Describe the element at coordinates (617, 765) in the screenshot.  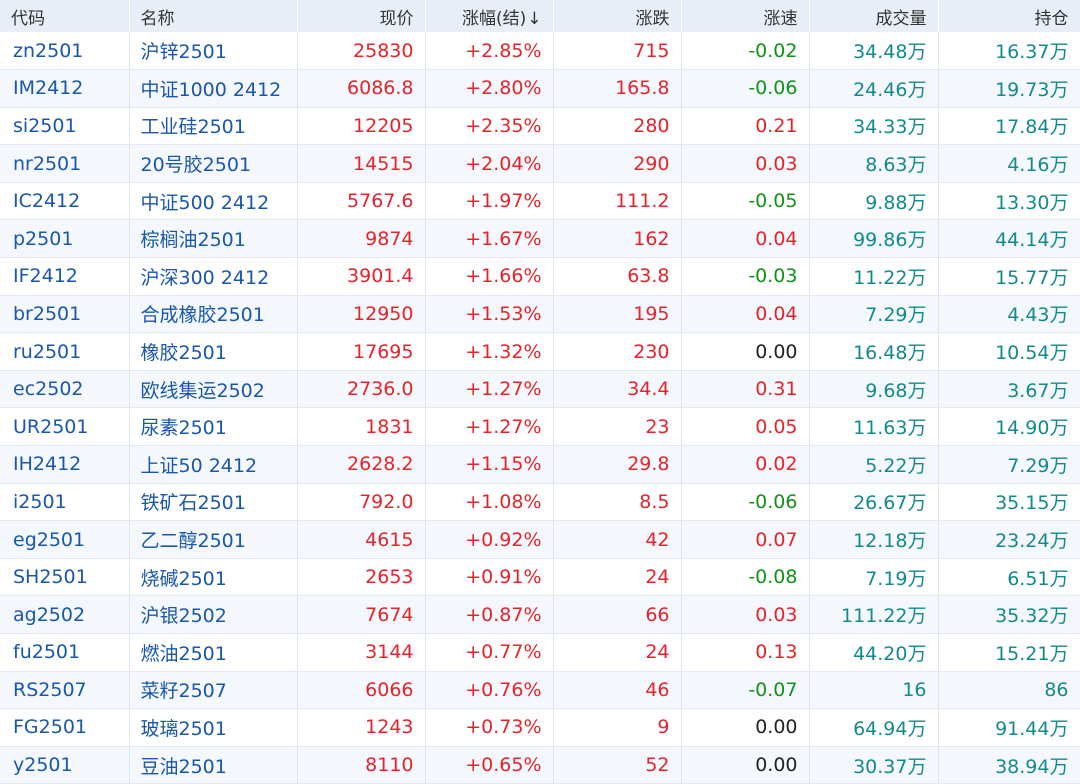
I see `cell-change: 52` at that location.